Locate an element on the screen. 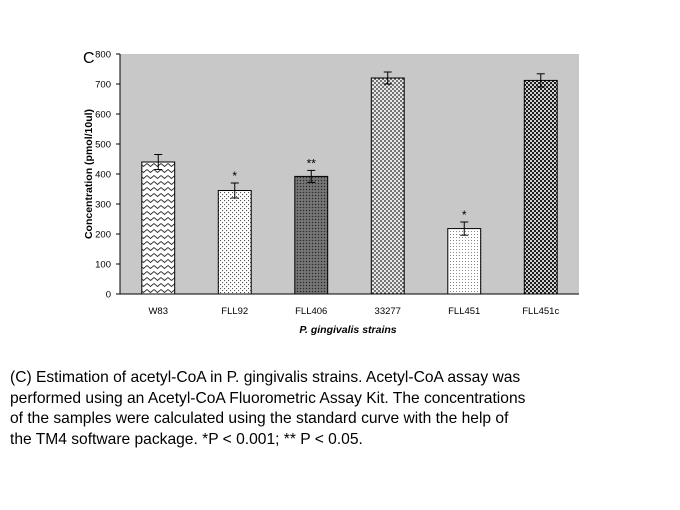 The height and width of the screenshot is (510, 680). y-axis-ticks: 0 100 200 300 400 500 600 700 800 is located at coordinates (107, 175).